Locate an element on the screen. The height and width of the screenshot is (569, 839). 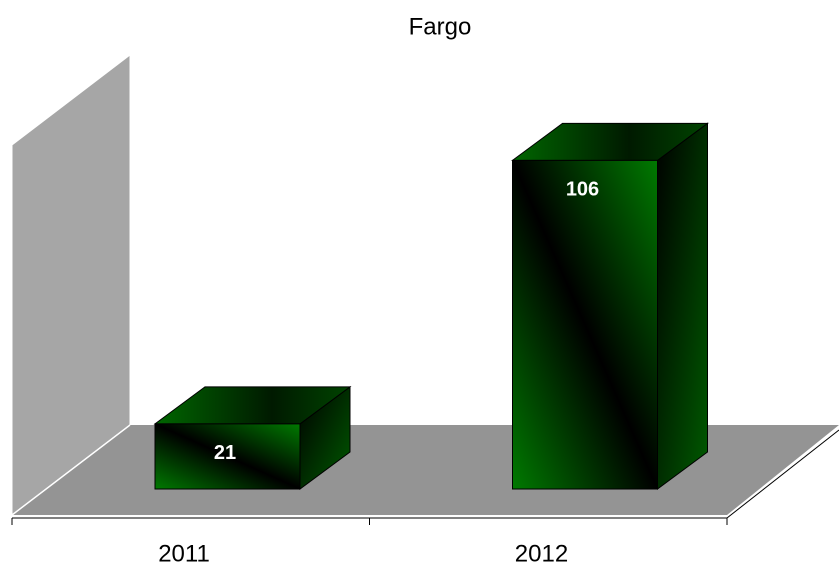
x-tick-label: 2012 is located at coordinates (541, 553).